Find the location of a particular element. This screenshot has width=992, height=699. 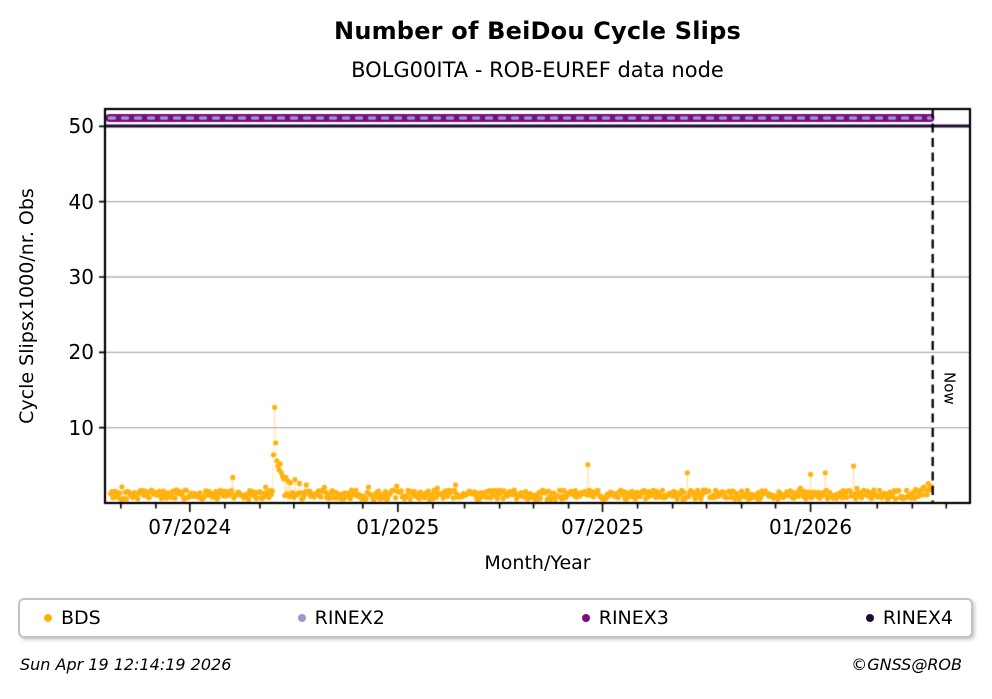

x-tick-label: 01/2026 is located at coordinates (811, 527).